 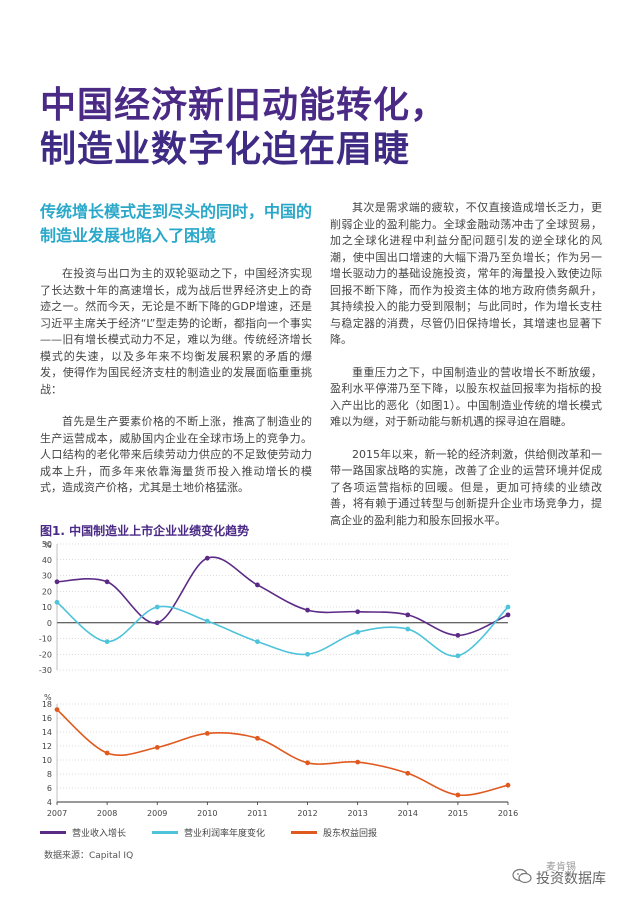 I want to click on x-tick-label: 2007, so click(x=57, y=813).